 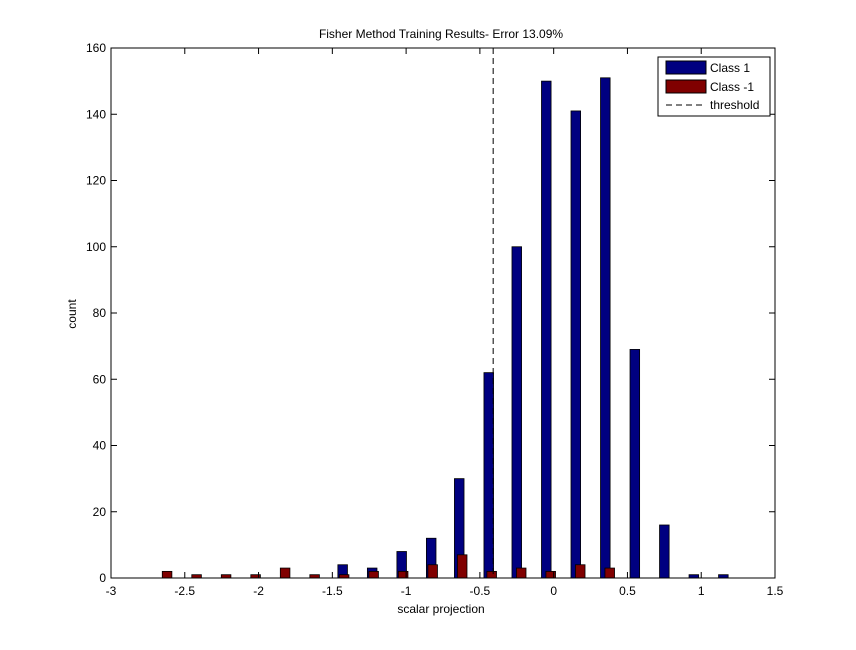 I want to click on y-tick-label-7: 140, so click(x=96, y=114).